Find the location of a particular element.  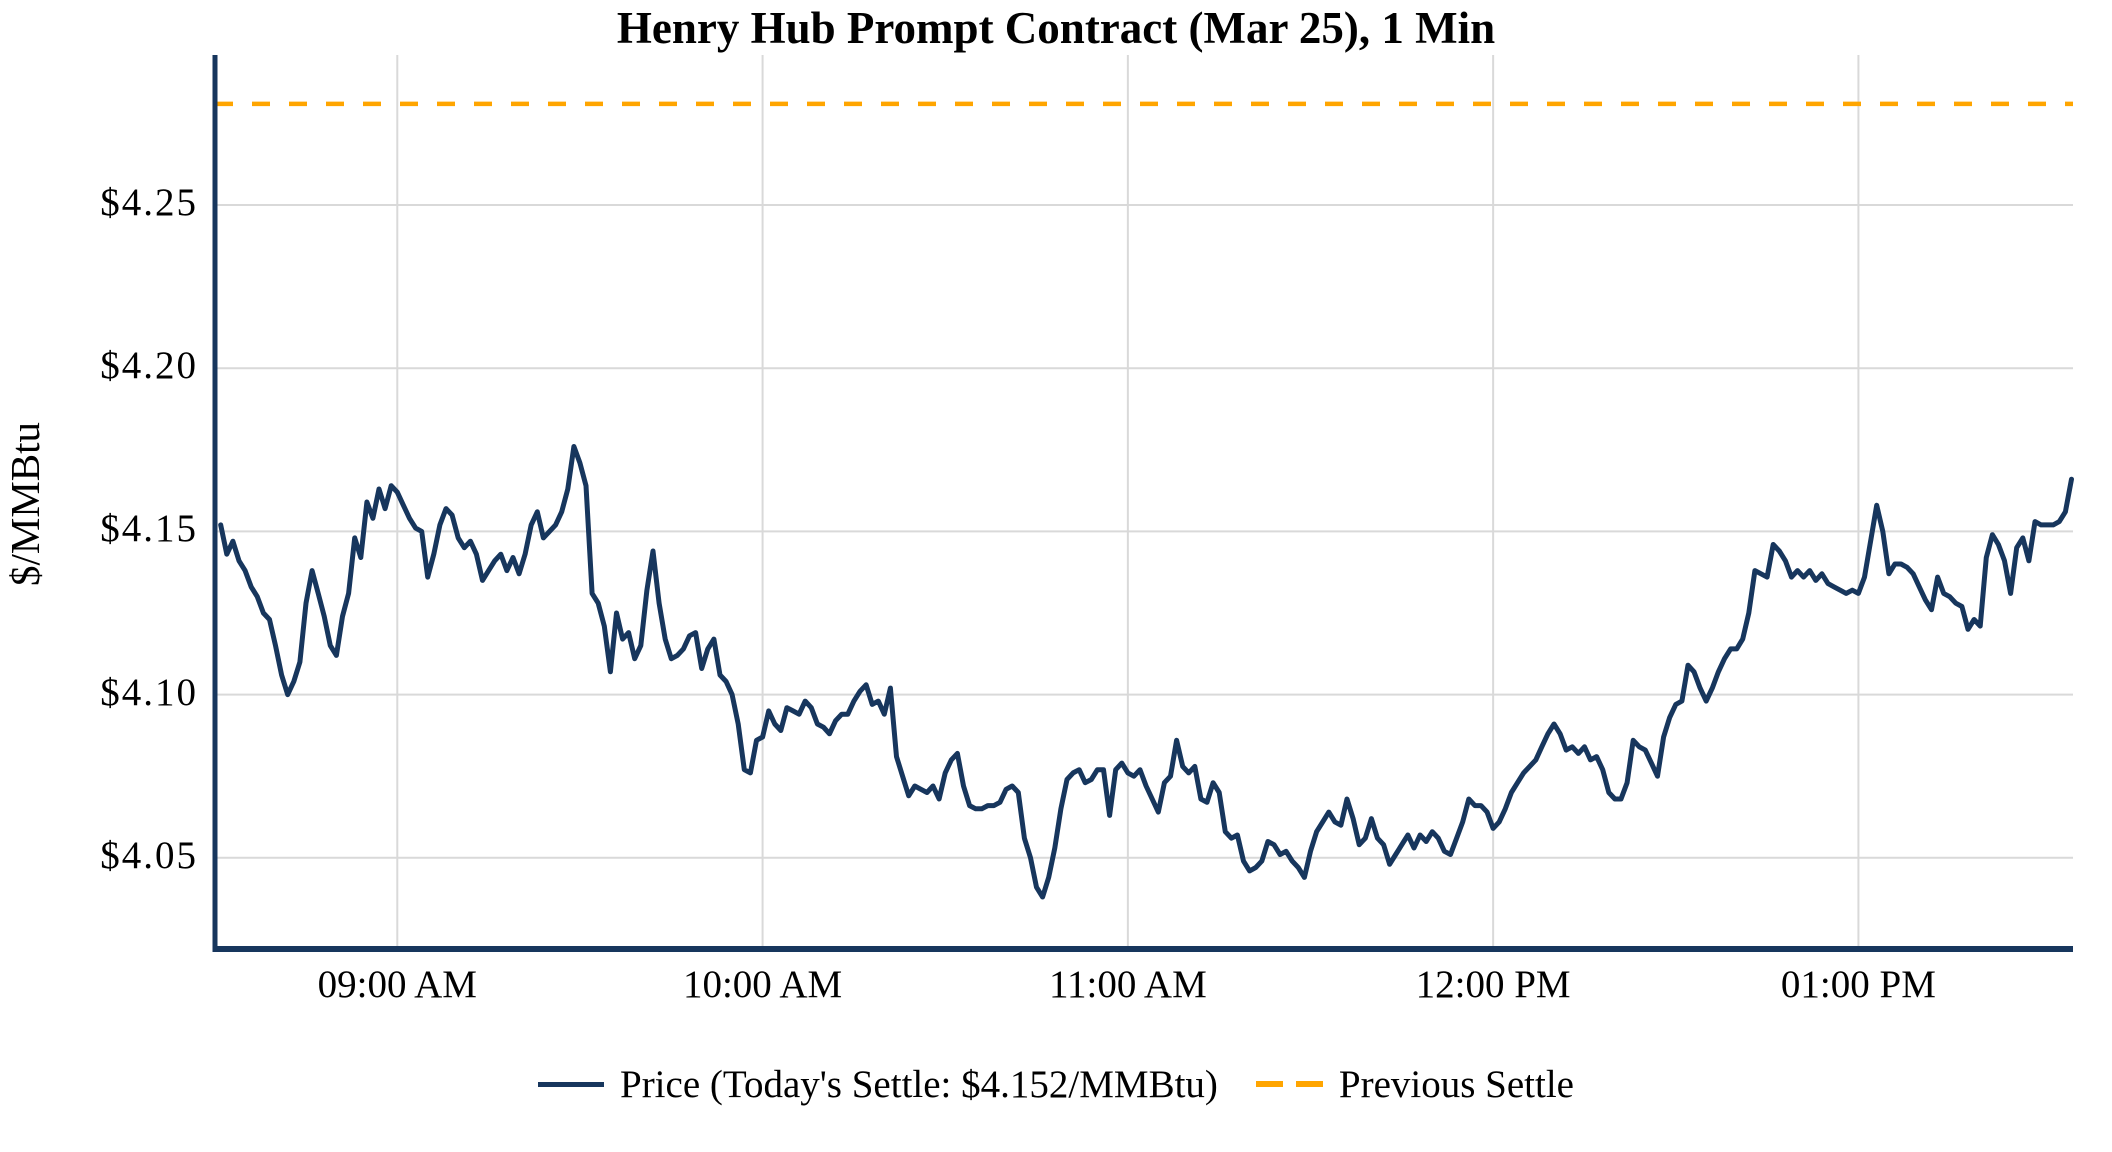

x-tick-label: 12:00 PM is located at coordinates (1493, 984).